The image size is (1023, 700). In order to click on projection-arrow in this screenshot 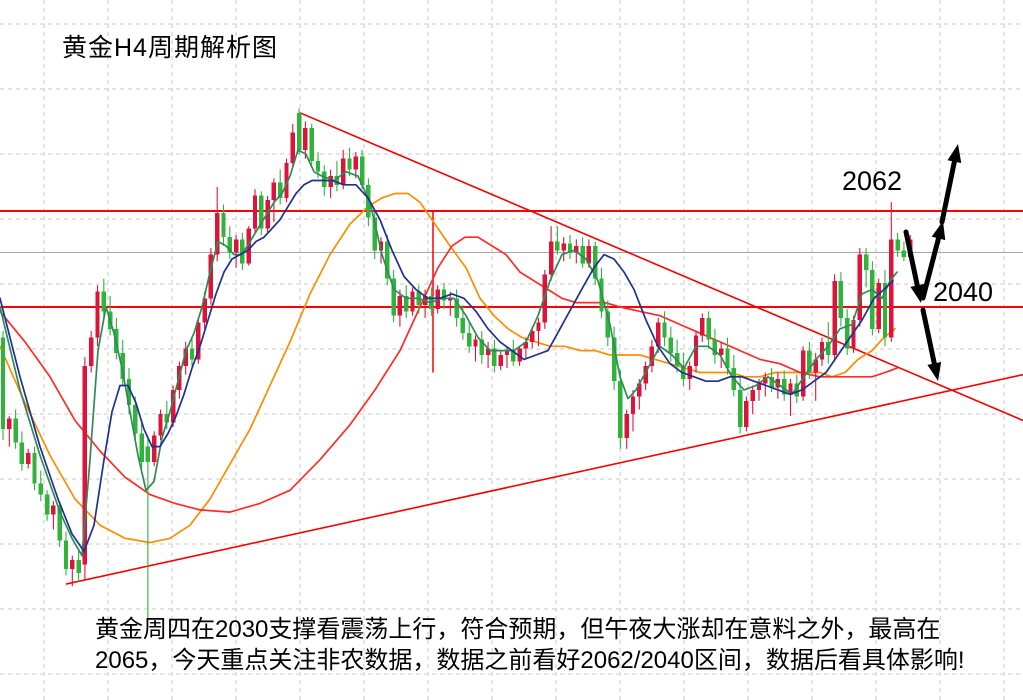, I will do `click(931, 344)`.